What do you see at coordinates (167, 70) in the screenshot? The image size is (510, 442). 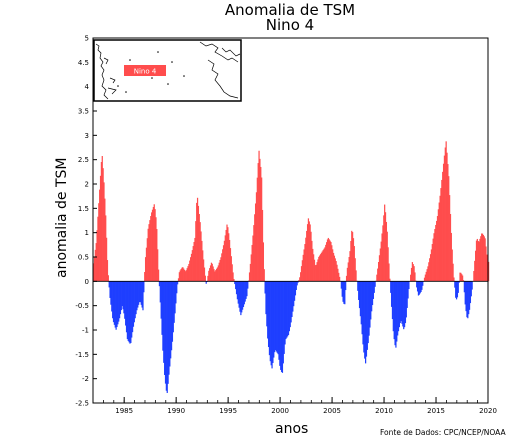 I see `inset-map: Nino 4` at bounding box center [167, 70].